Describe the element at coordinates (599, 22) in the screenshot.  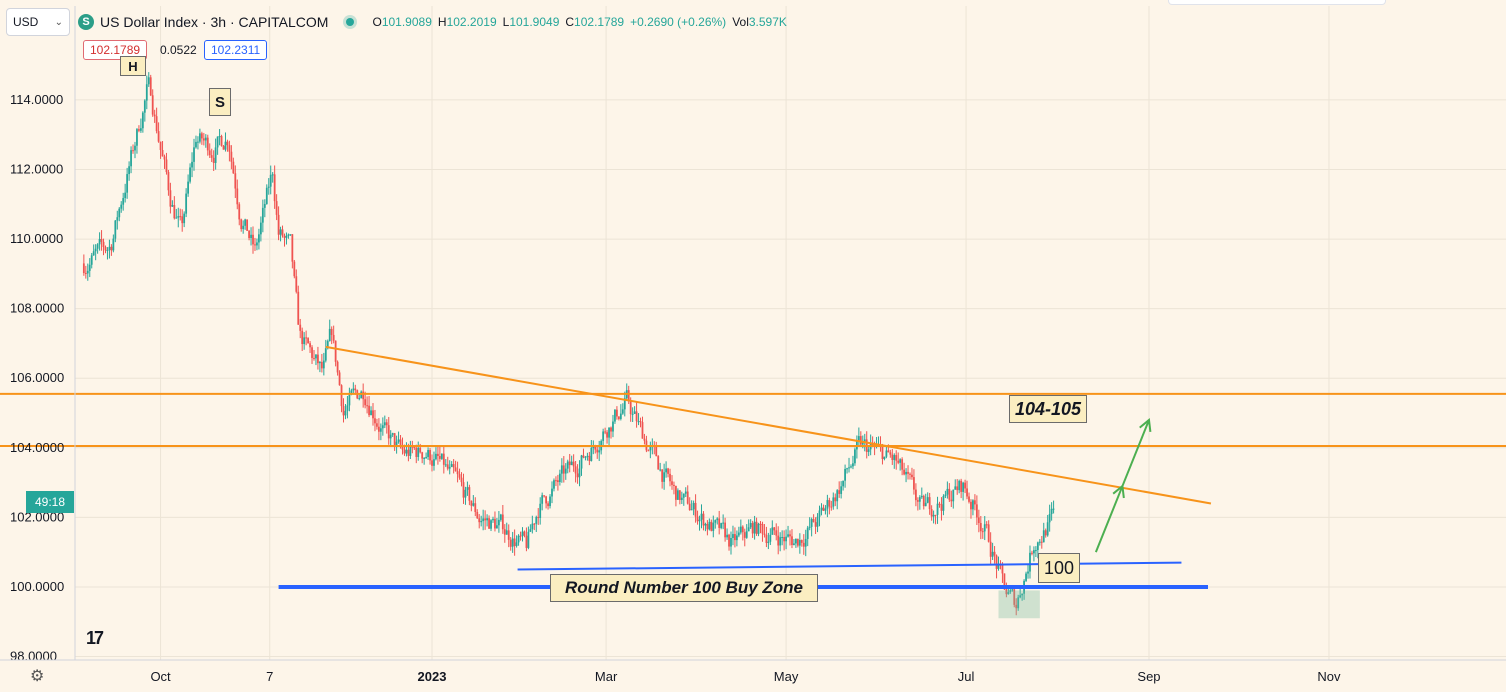
I see `close-value: 102.1789` at that location.